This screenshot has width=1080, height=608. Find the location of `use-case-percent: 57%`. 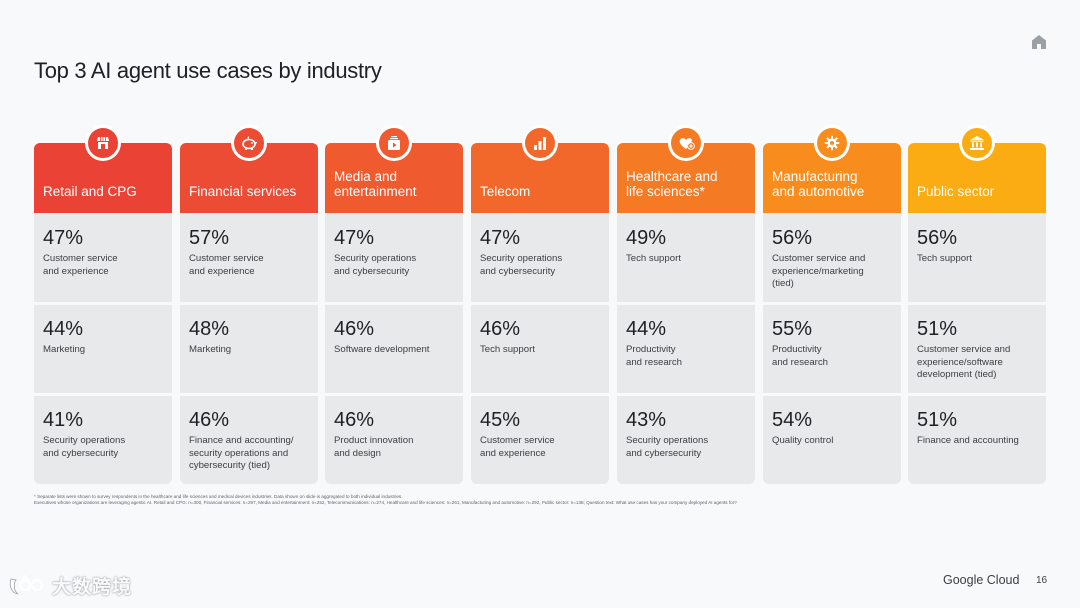

use-case-percent: 57% is located at coordinates (209, 238).